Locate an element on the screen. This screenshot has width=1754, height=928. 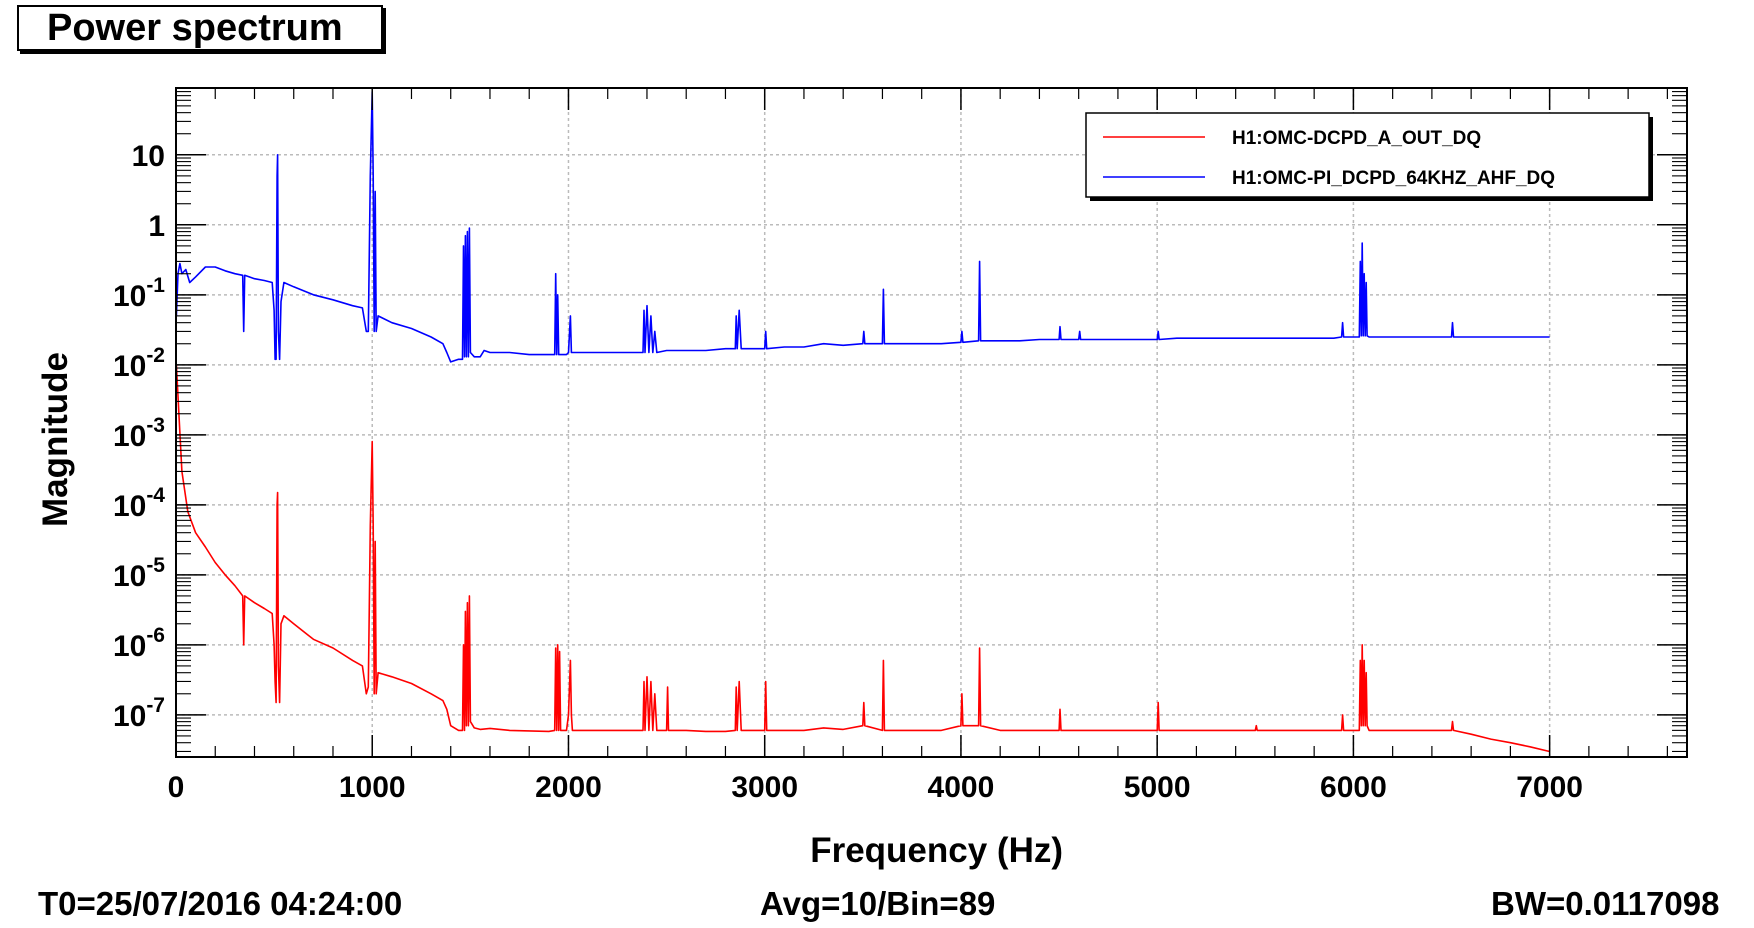
footer-bandwidth: BW=0.0117098 is located at coordinates (1605, 903).